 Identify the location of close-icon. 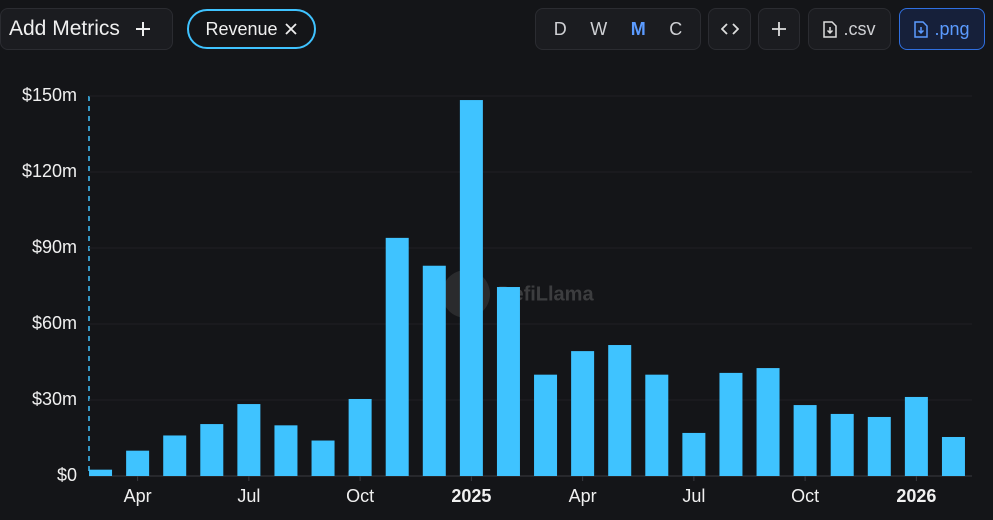
(291, 29).